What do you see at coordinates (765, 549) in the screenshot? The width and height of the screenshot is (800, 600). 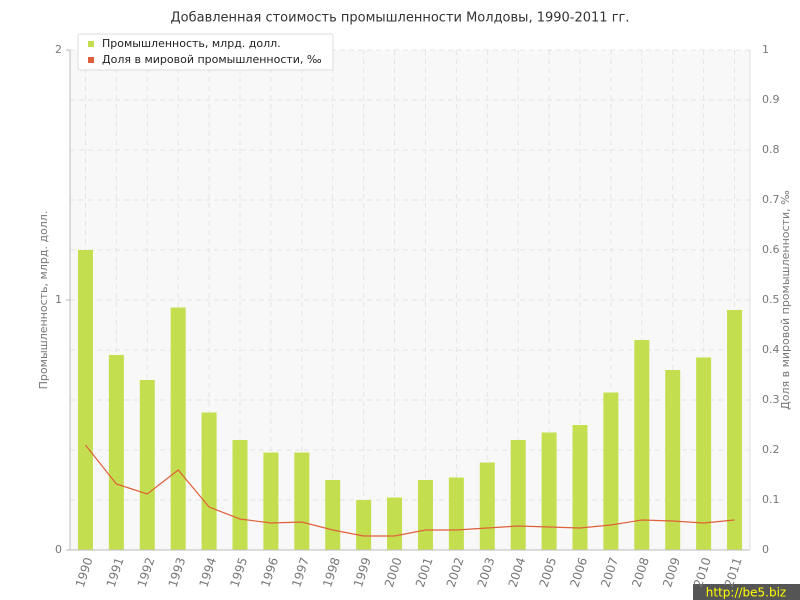 I see `y2-tick-label: 0` at bounding box center [765, 549].